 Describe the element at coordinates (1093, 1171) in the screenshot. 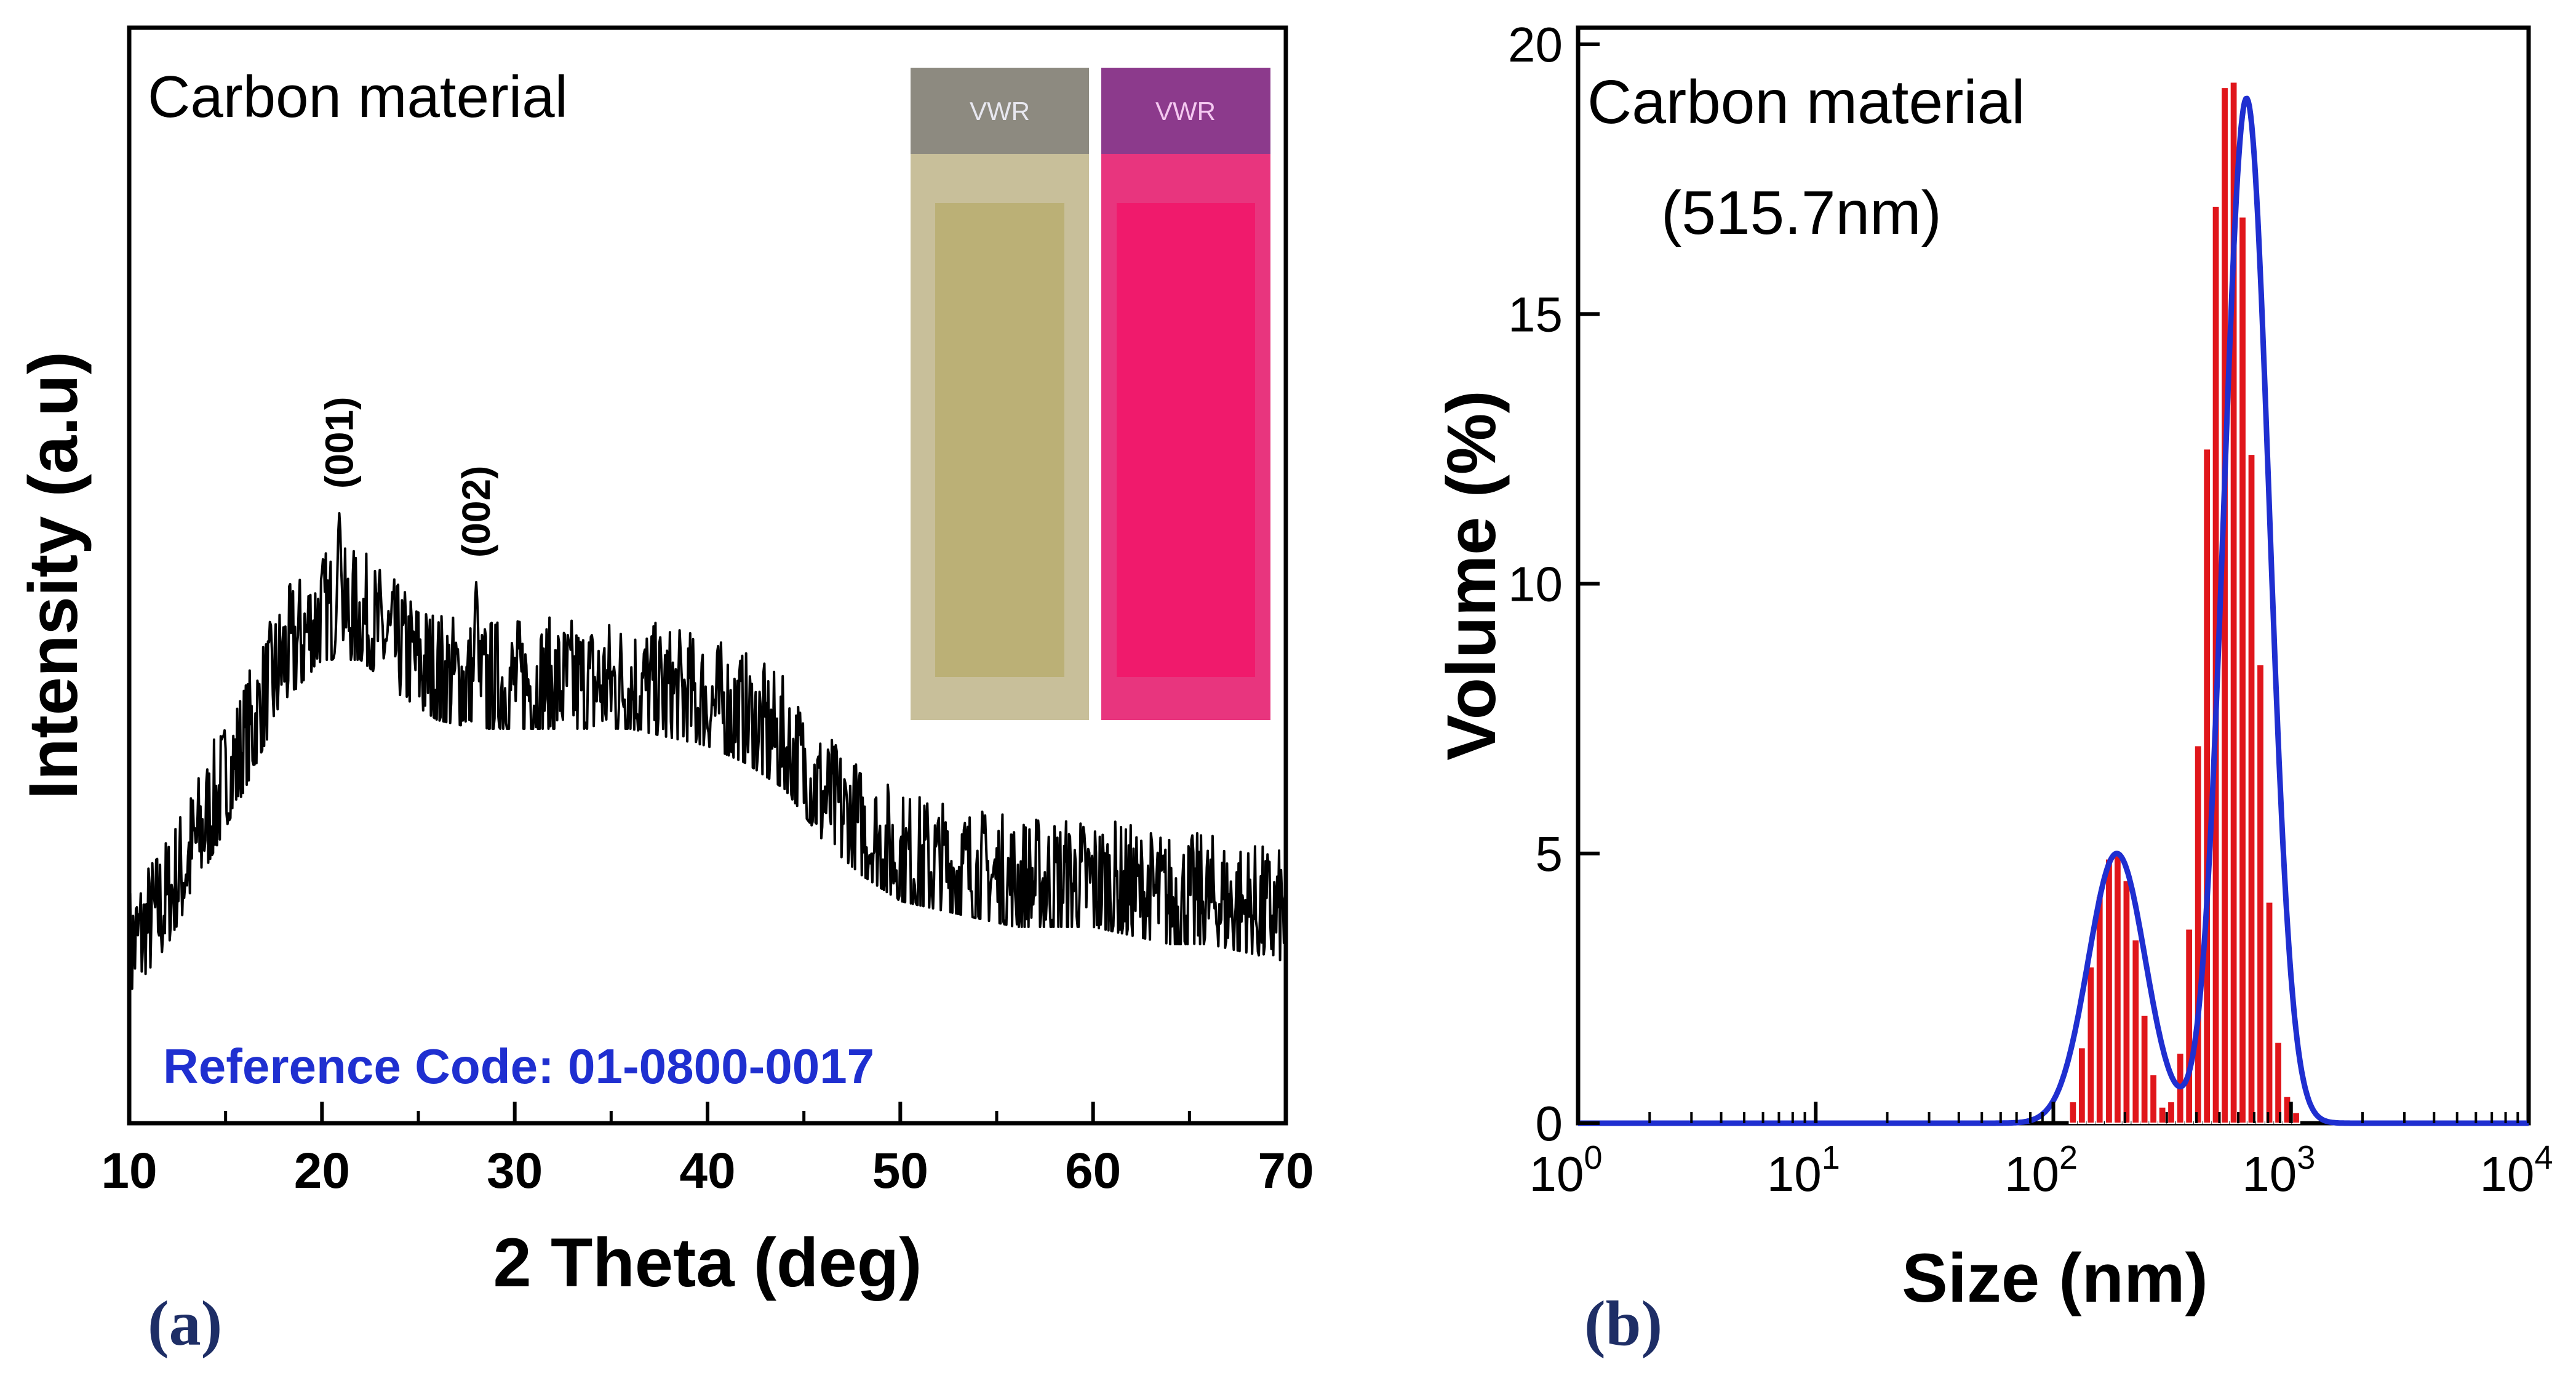

I see `x-tick-label: 60` at that location.